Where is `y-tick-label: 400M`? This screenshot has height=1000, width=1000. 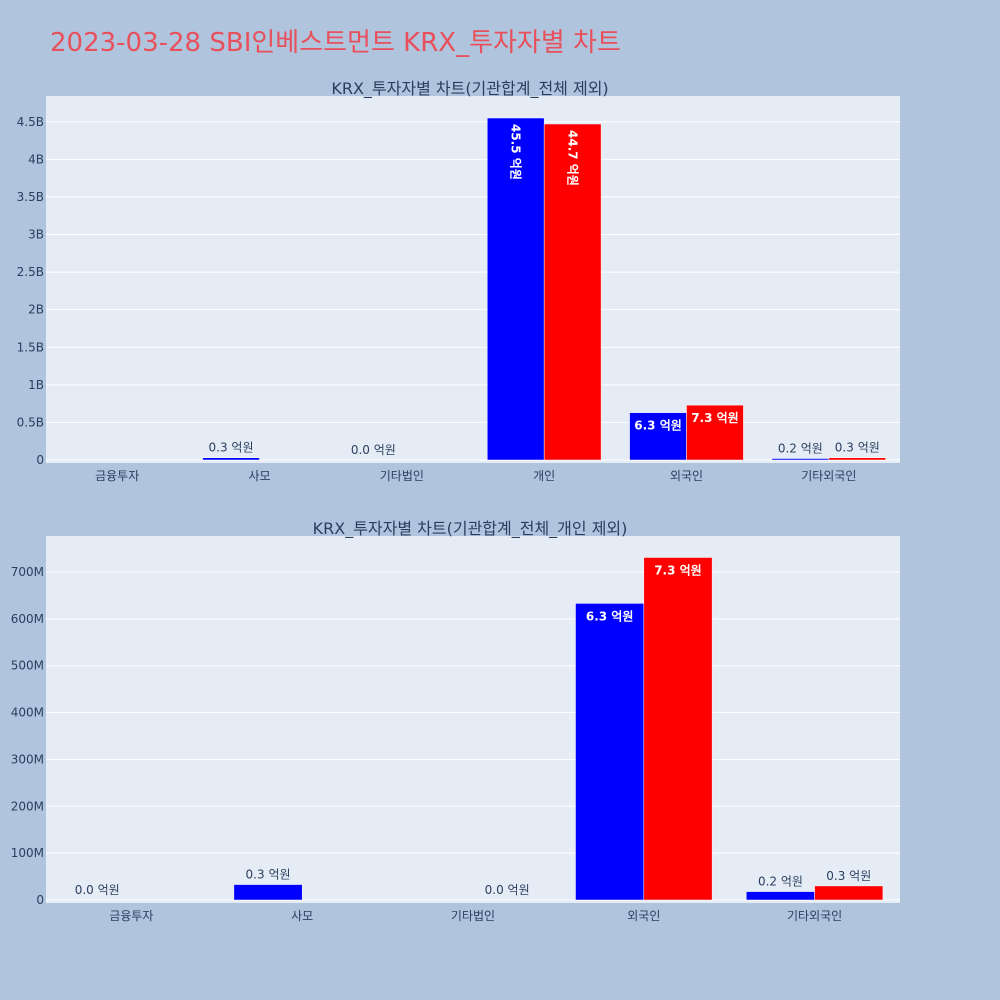 y-tick-label: 400M is located at coordinates (27, 713).